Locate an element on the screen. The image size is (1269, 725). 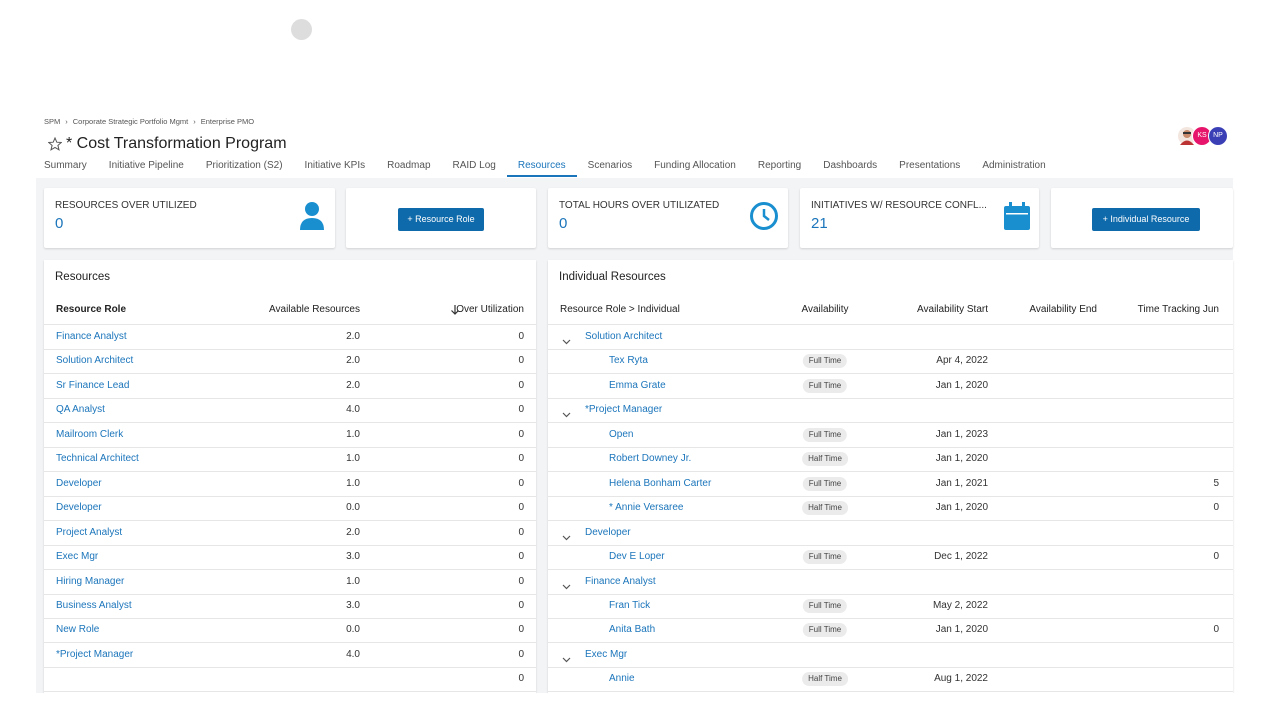
tab: Resources is located at coordinates (541, 165).